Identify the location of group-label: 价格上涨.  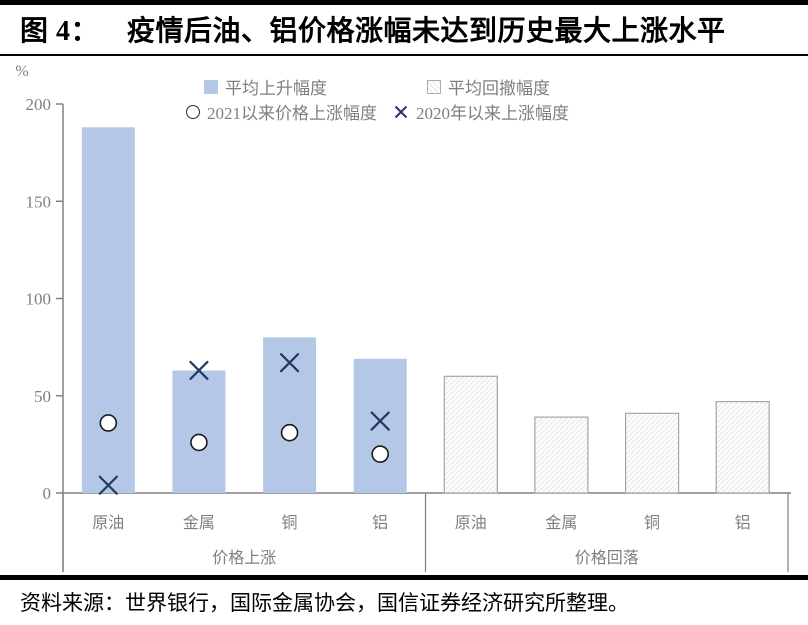
(244, 558).